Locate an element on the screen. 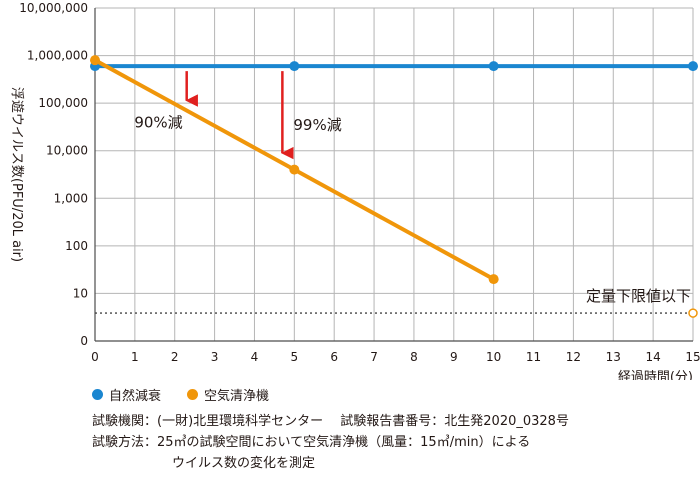  x-tick-label: 8 is located at coordinates (414, 357).